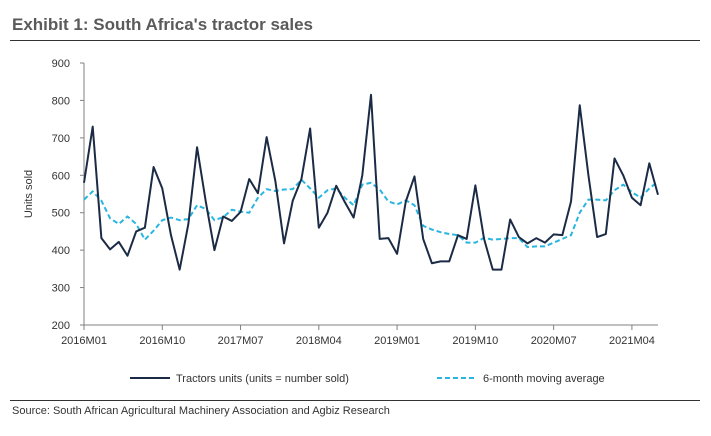 Image resolution: width=711 pixels, height=436 pixels. What do you see at coordinates (355, 40) in the screenshot?
I see `title-rule` at bounding box center [355, 40].